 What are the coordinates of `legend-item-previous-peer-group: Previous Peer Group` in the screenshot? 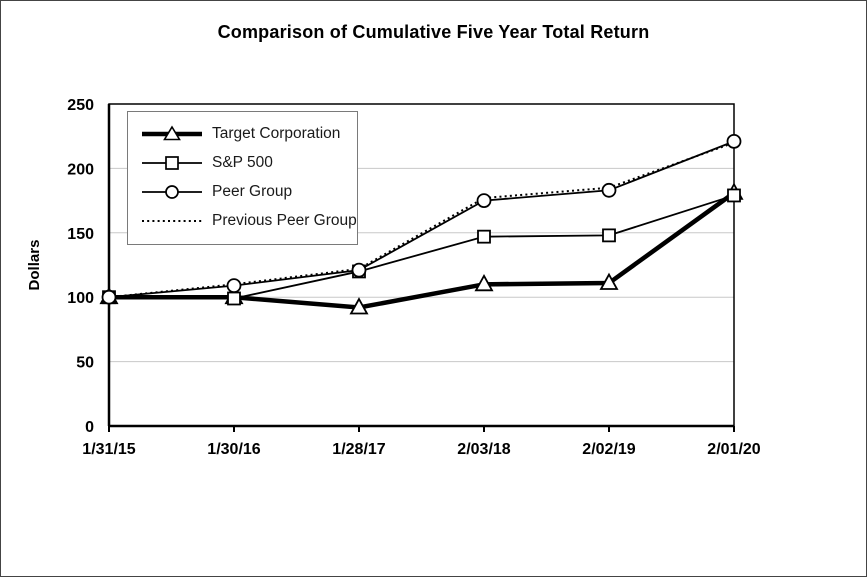 It's located at (248, 220).